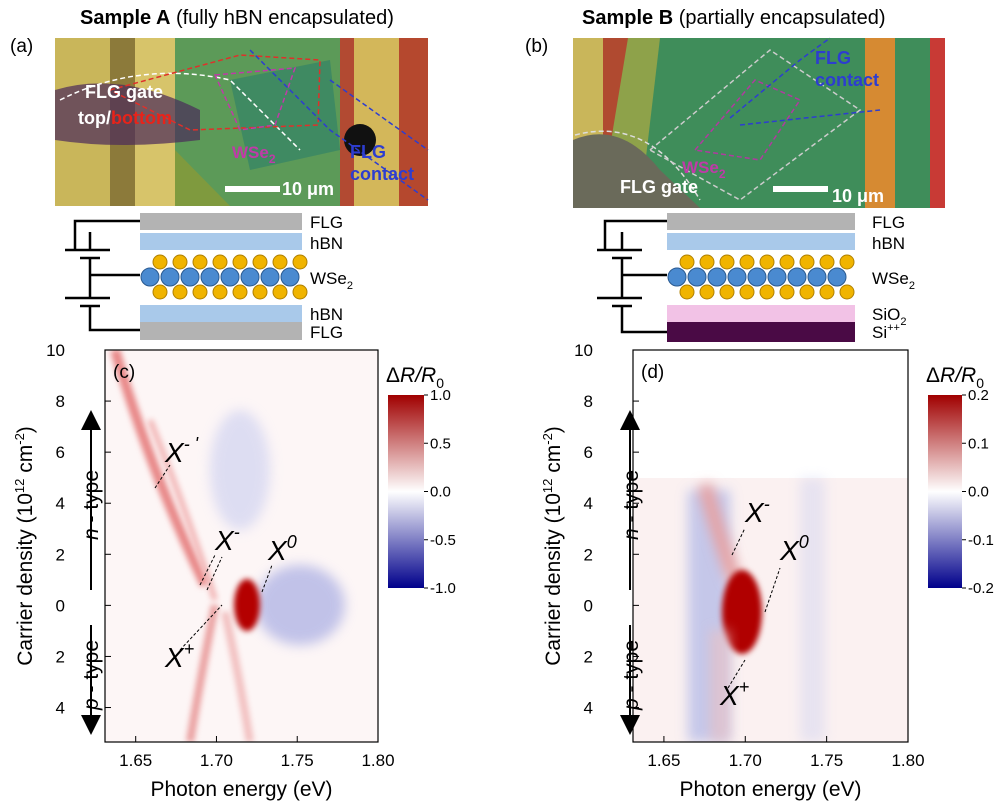 Image resolution: width=994 pixels, height=806 pixels. Describe the element at coordinates (583, 350) in the screenshot. I see `y-tick-label: 10` at that location.